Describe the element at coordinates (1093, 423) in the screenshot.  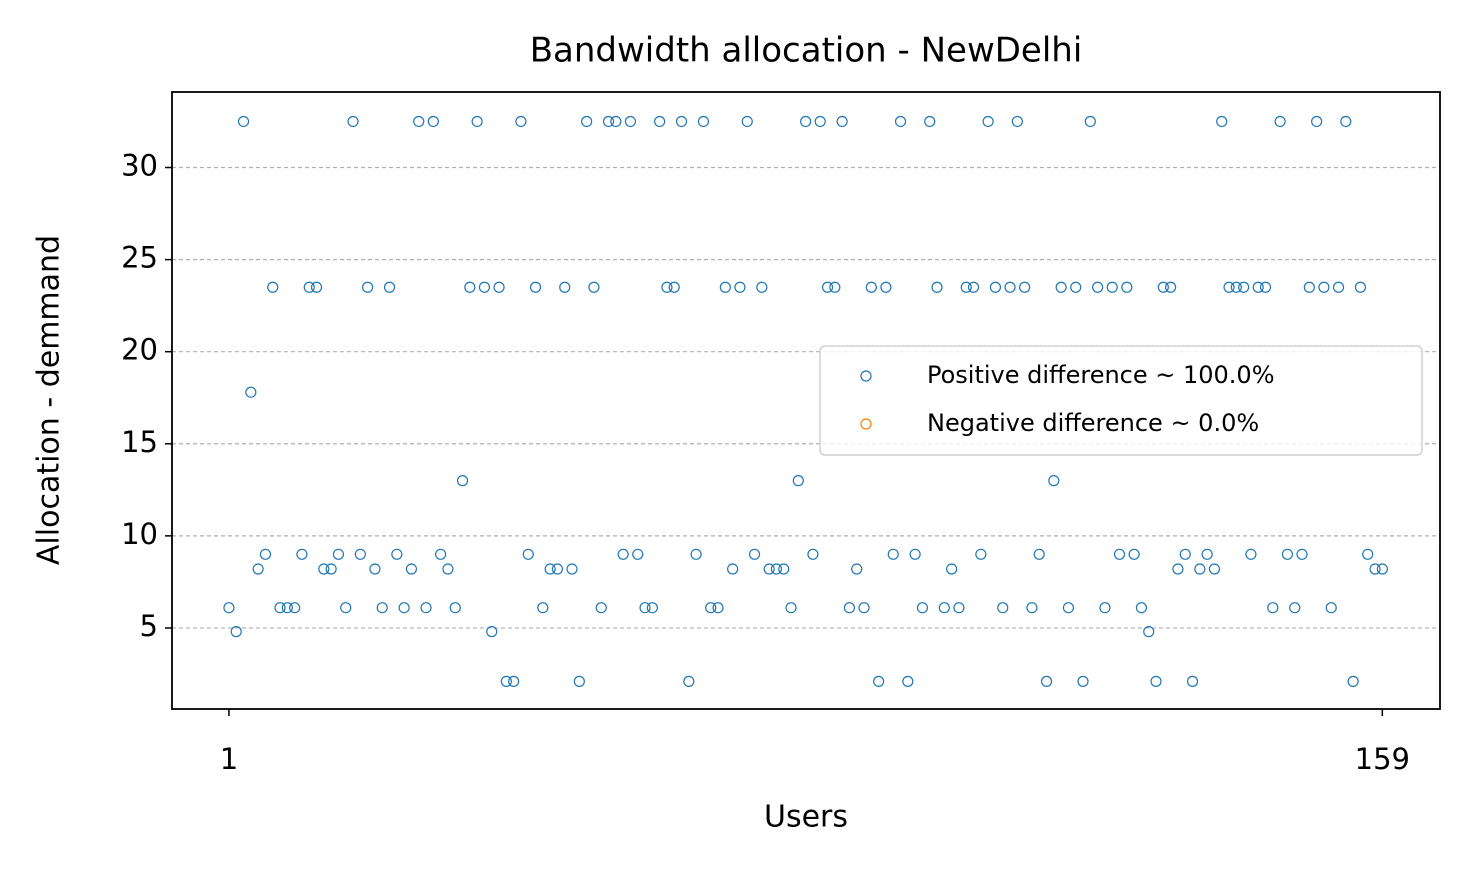
I see `legend-label: Negative difference ~ 0.0%` at that location.